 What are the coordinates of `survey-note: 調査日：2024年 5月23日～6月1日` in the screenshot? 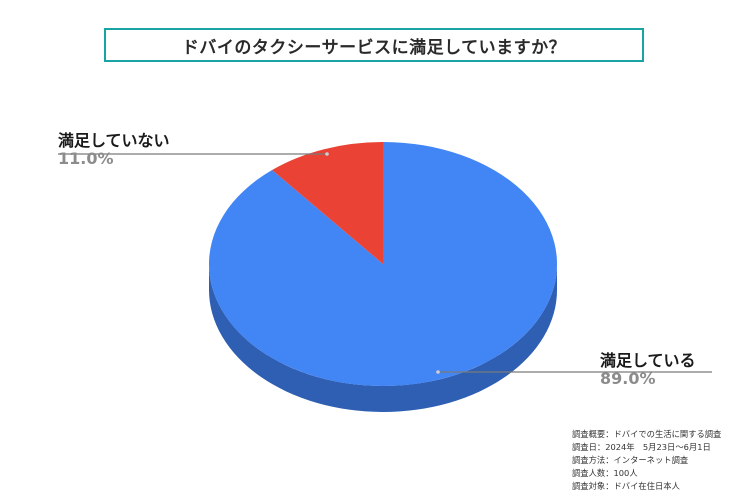 It's located at (641, 447).